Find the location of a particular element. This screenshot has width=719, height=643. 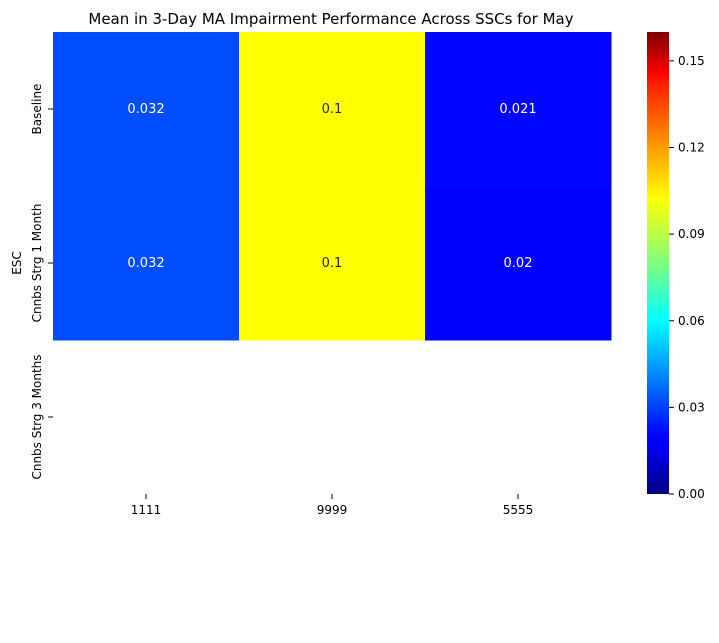

colorbar-tick-label: 0.00 is located at coordinates (691, 494).